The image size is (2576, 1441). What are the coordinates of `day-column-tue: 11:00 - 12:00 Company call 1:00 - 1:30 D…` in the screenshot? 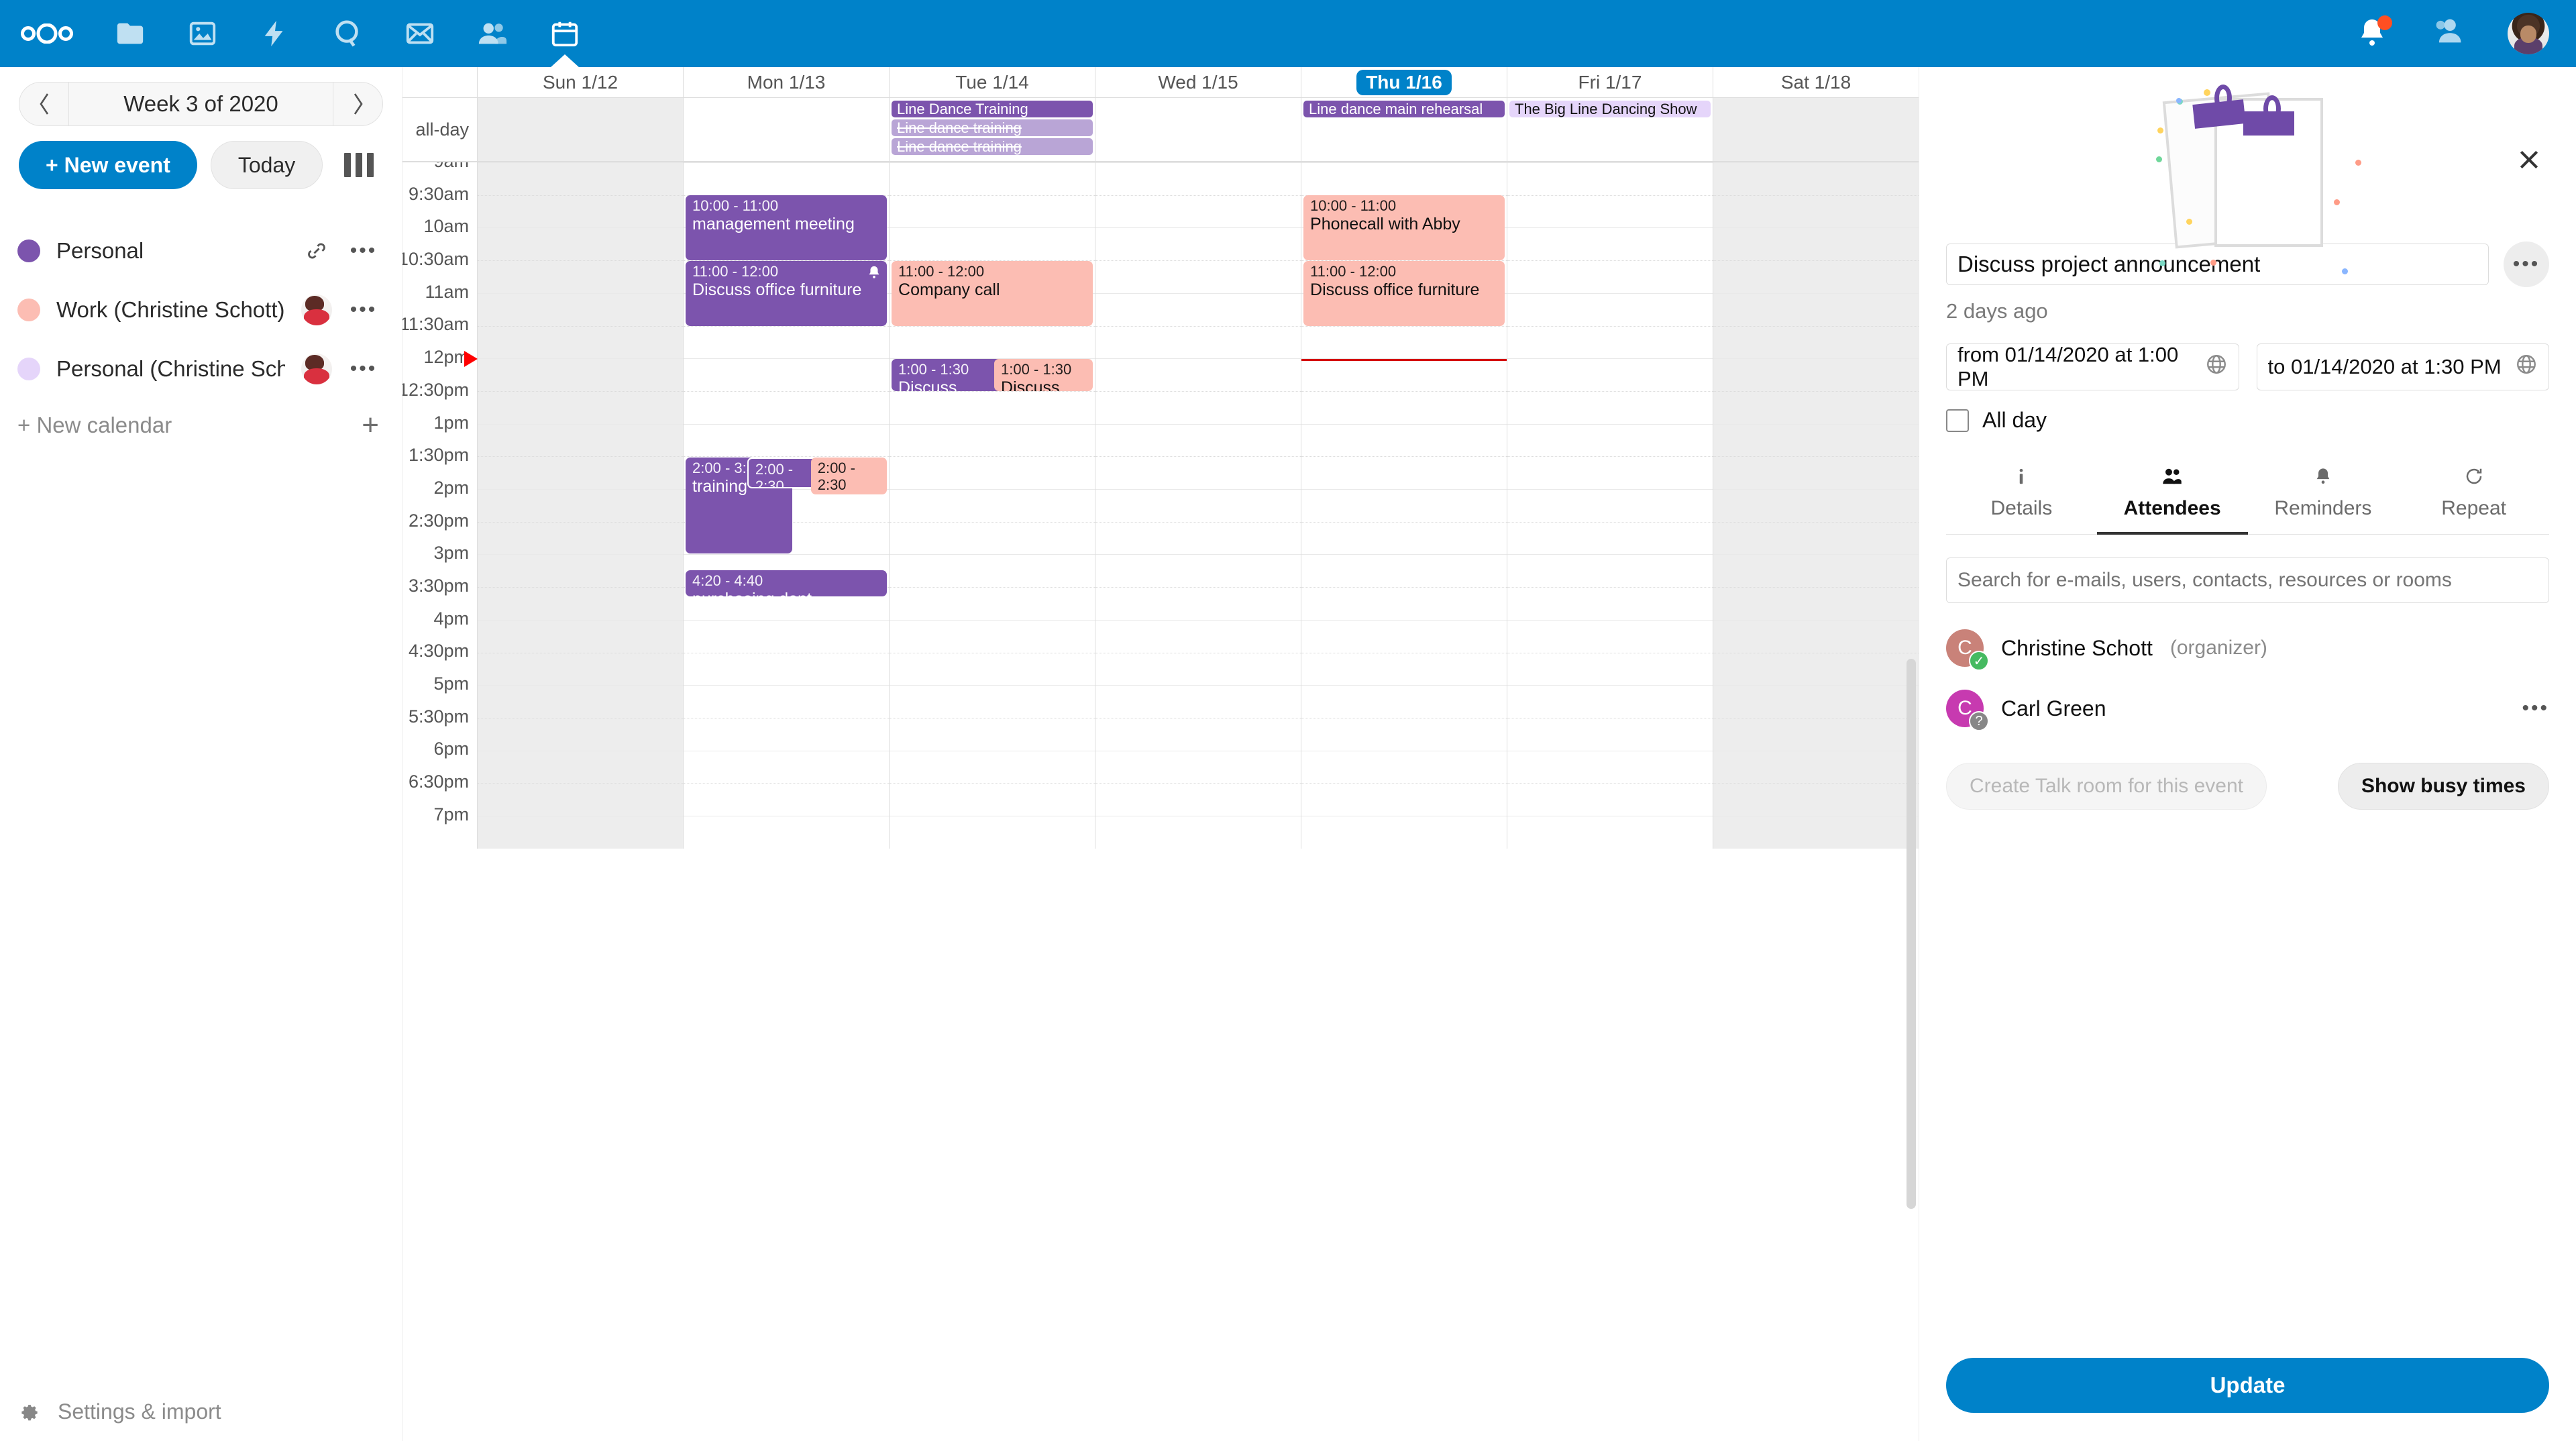 It's located at (992, 505).